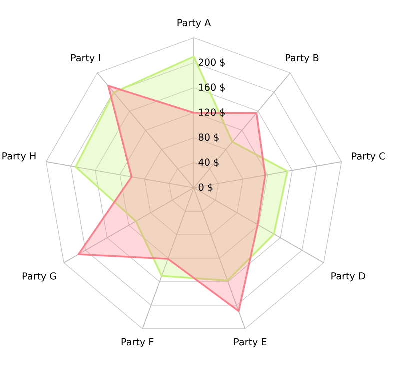 The image size is (400, 370). What do you see at coordinates (208, 138) in the screenshot?
I see `y-tick-label: 80 $` at bounding box center [208, 138].